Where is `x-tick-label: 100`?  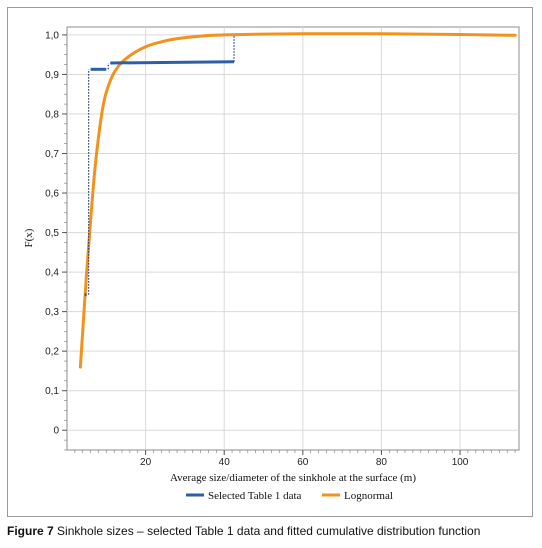 x-tick-label: 100 is located at coordinates (460, 462).